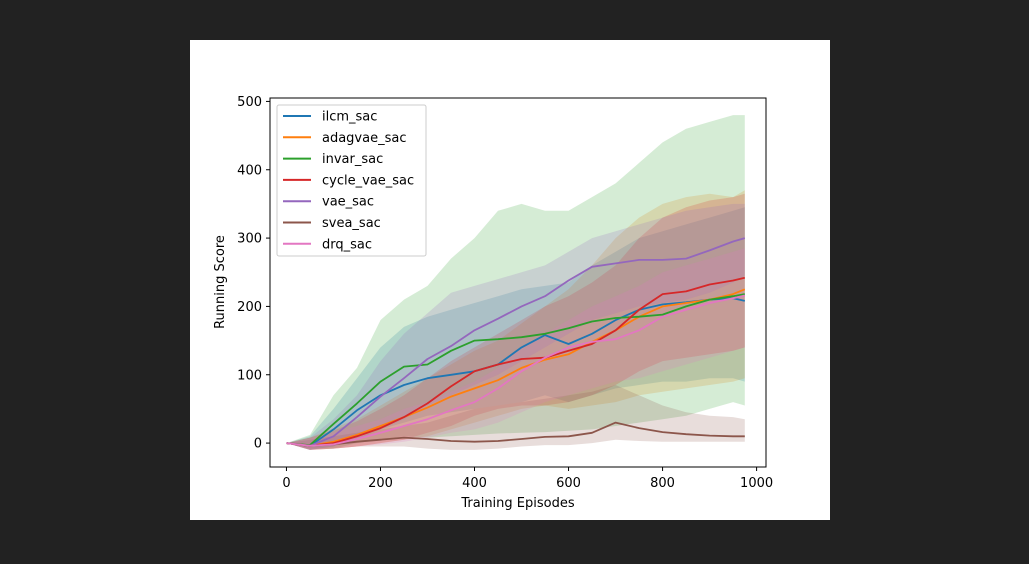 This screenshot has width=1029, height=564. Describe the element at coordinates (258, 444) in the screenshot. I see `y-tick-label: 0` at that location.